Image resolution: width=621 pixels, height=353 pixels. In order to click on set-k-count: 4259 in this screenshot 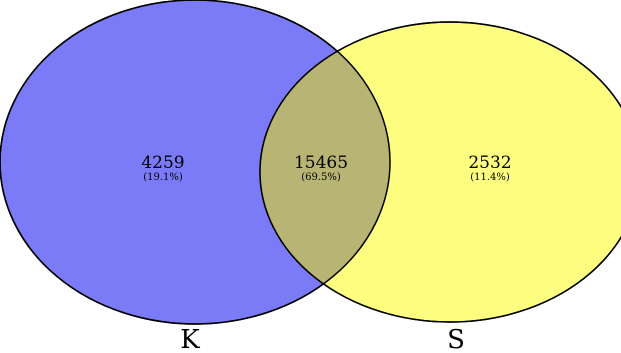, I will do `click(162, 163)`.